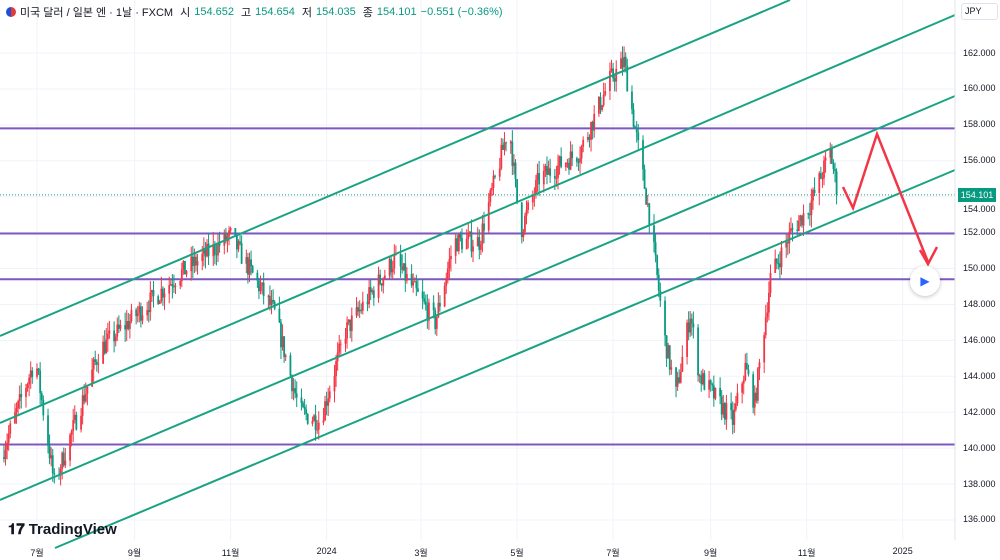 The height and width of the screenshot is (560, 1000). I want to click on scroll-to-realtime-button: ▶, so click(925, 281).